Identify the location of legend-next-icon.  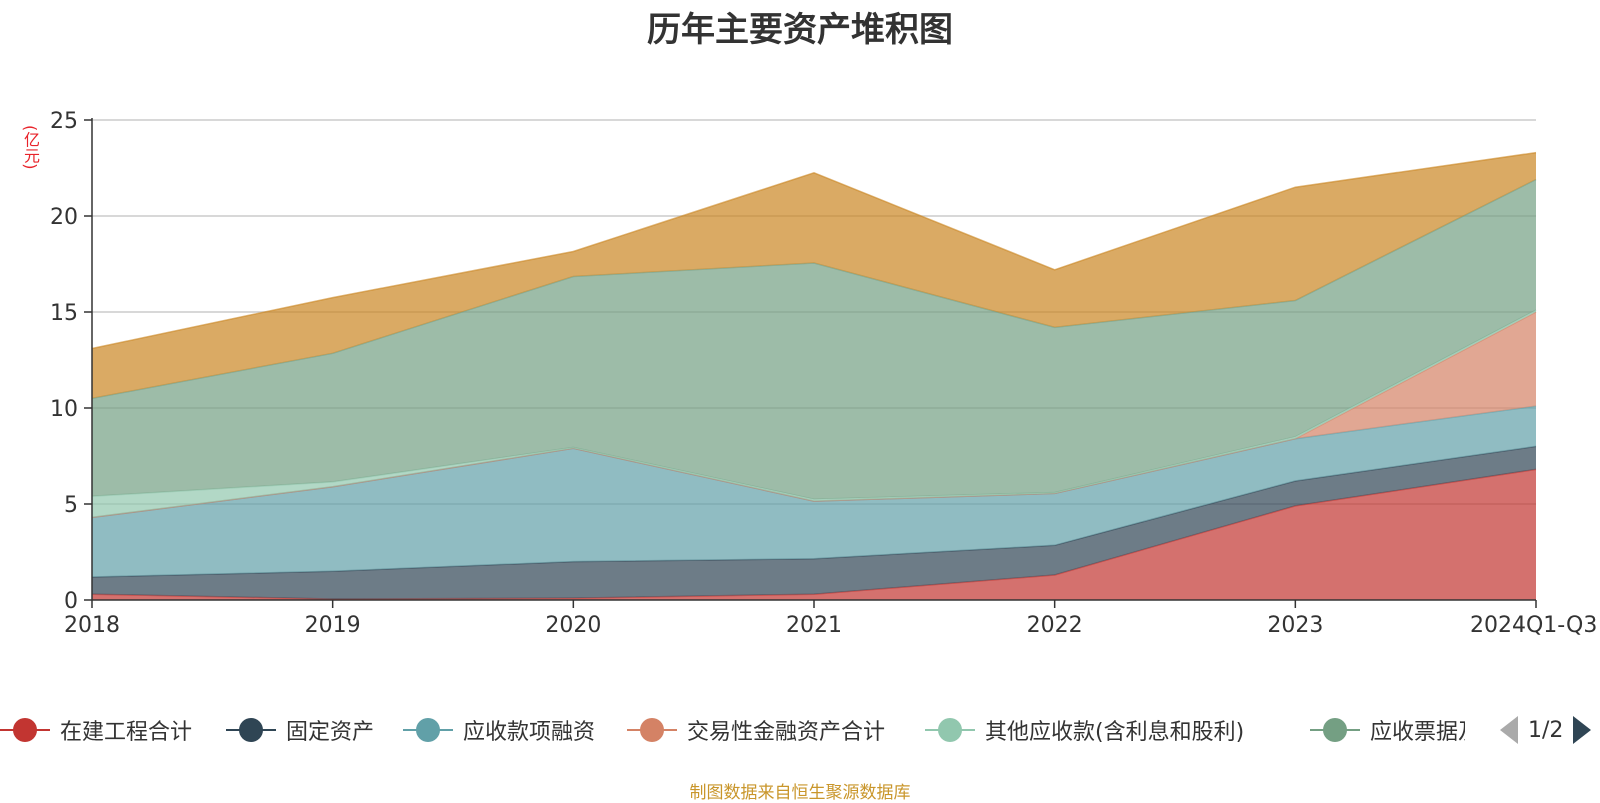
(1582, 730).